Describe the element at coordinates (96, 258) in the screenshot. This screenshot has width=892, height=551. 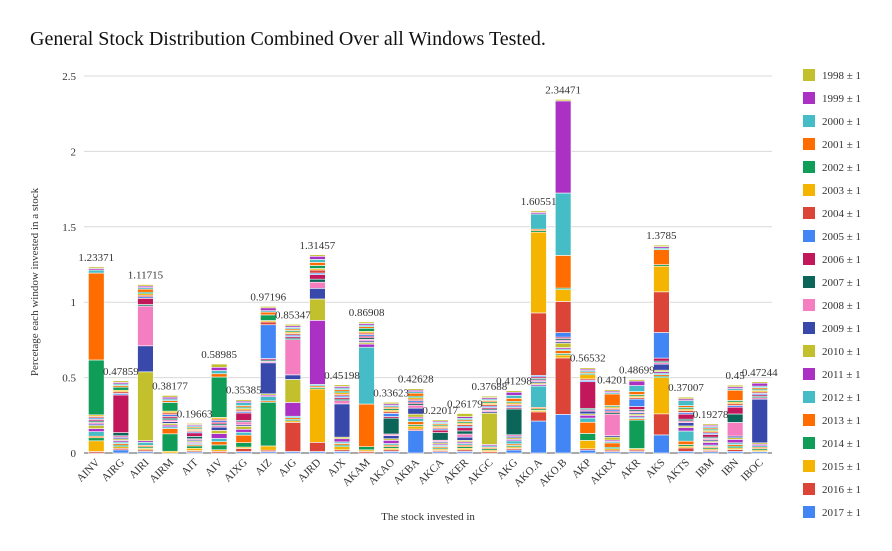
I see `total-label: 1.23371` at that location.